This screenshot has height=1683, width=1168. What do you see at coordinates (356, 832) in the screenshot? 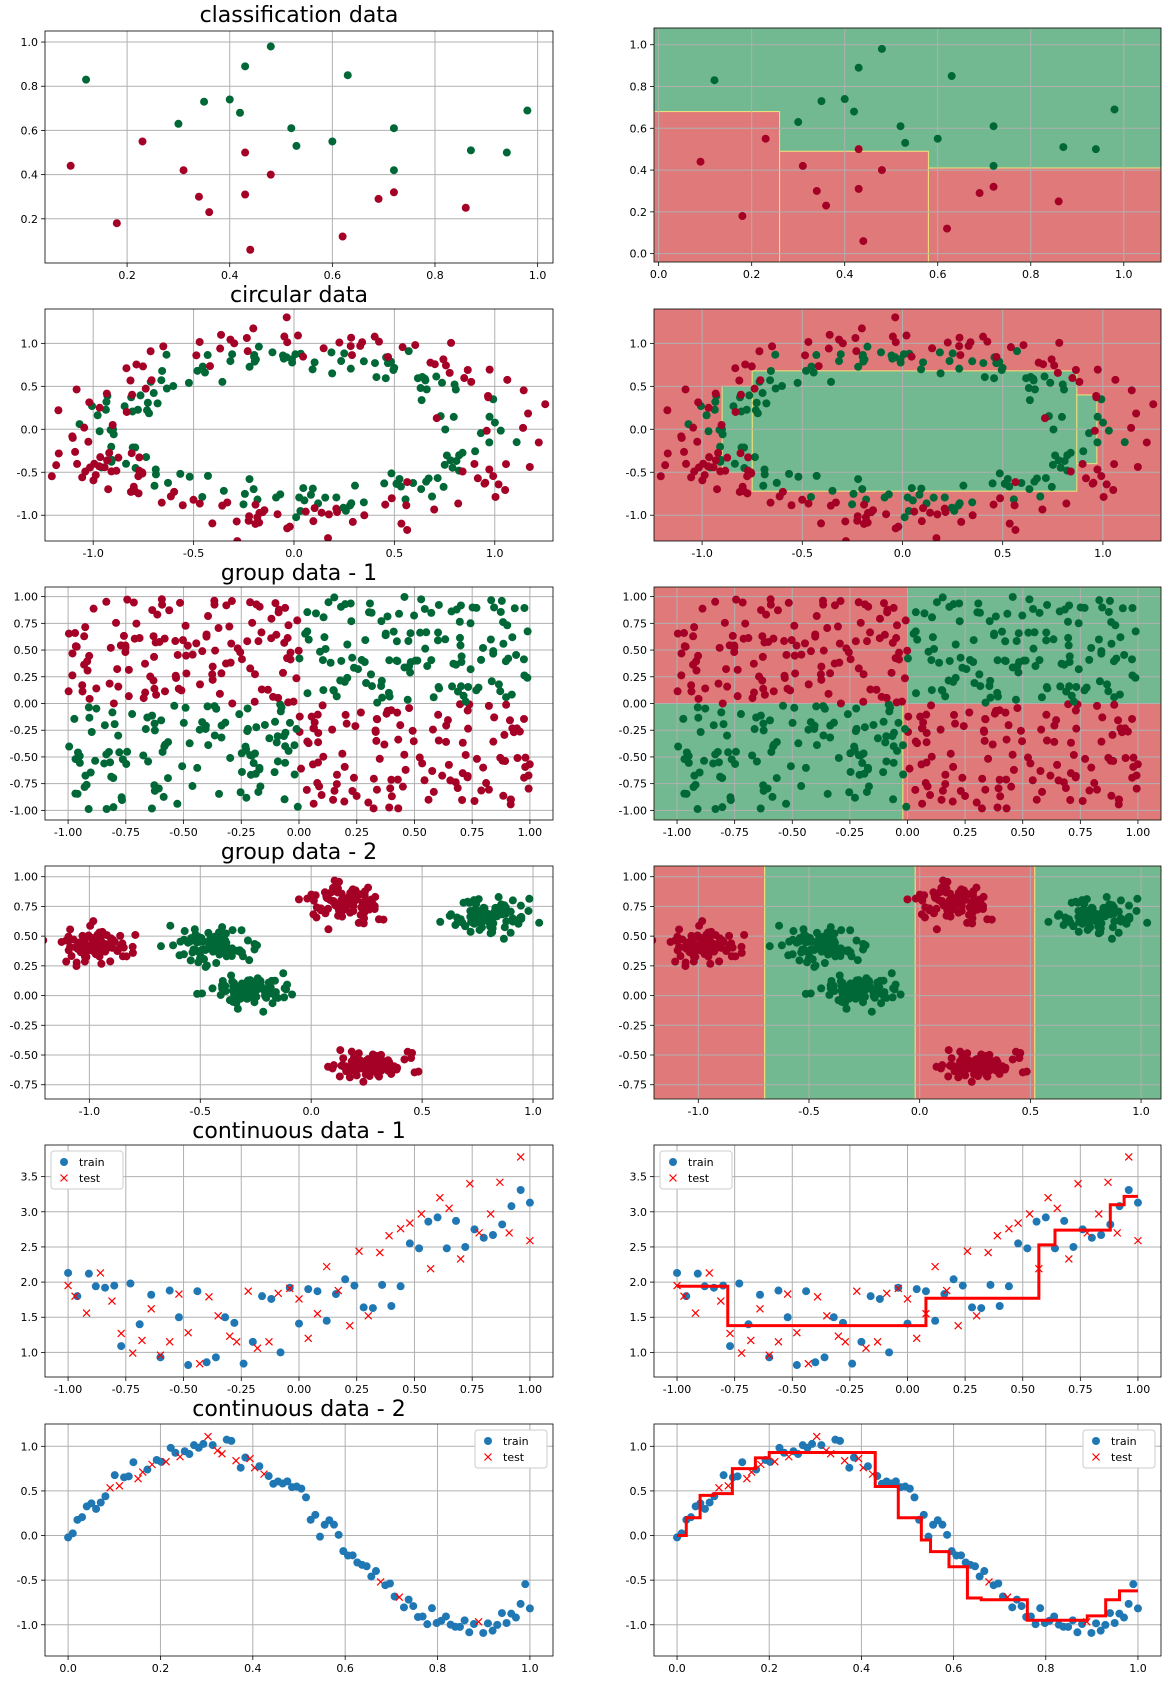
I see `x-tick-label: 0.25` at bounding box center [356, 832].